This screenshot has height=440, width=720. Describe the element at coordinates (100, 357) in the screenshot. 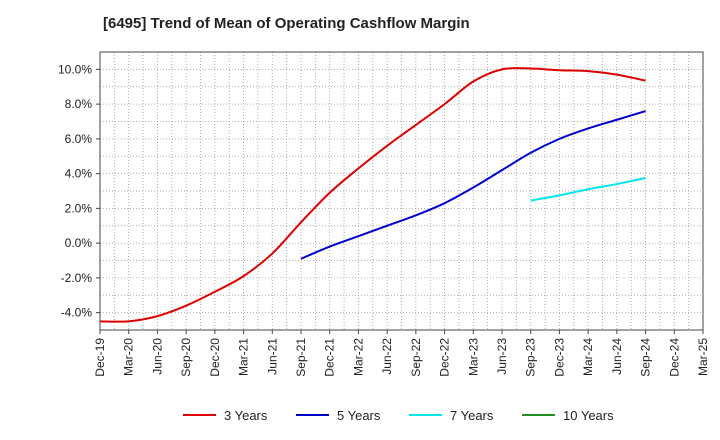

I see `x-tick-label: Dec-19` at that location.